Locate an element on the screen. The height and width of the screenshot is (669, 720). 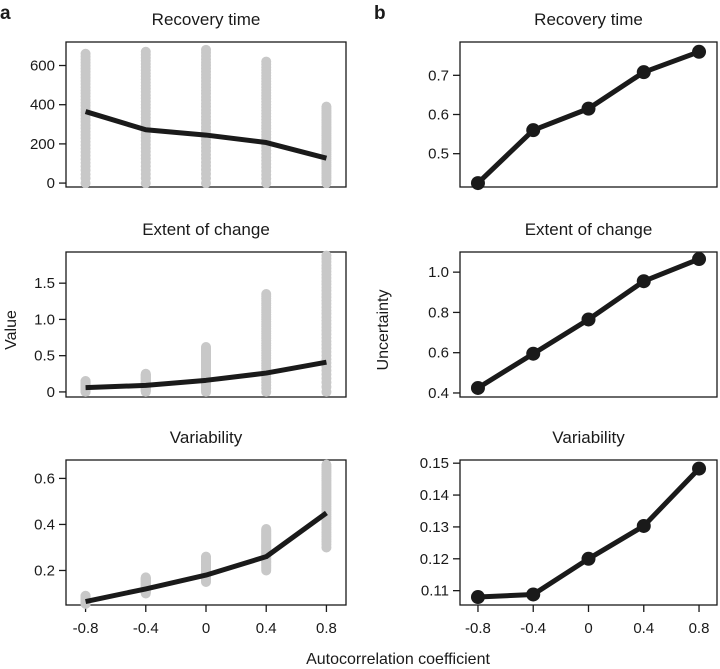
y-tick-label-a-extent: 1.0 is located at coordinates (44, 319).